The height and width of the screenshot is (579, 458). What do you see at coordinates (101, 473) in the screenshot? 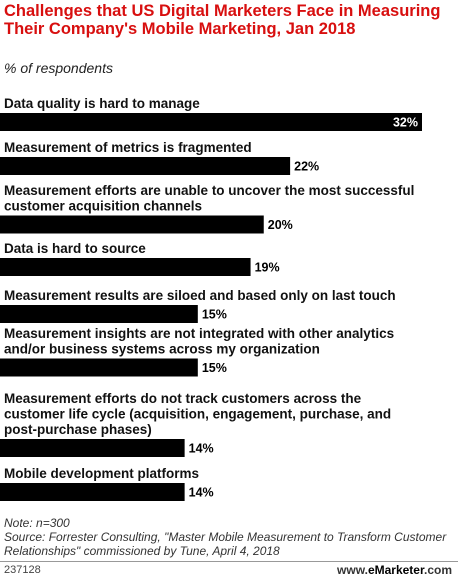
I see `category-label: Mobile development platforms` at bounding box center [101, 473].